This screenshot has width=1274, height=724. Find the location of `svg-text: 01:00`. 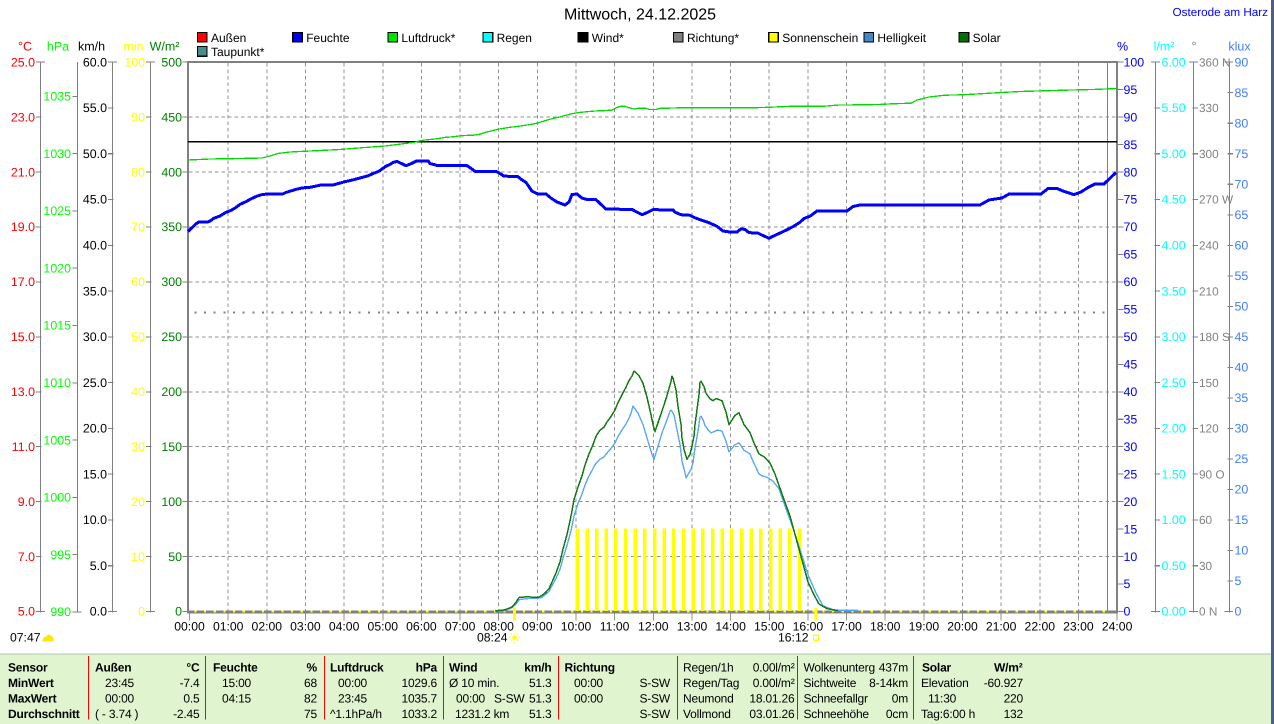

svg-text: 01:00 is located at coordinates (228, 627).